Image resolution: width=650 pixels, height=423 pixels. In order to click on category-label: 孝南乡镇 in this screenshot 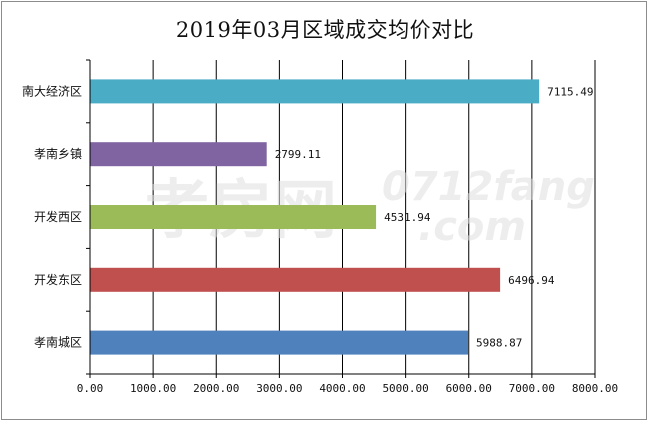, I will do `click(58, 153)`.